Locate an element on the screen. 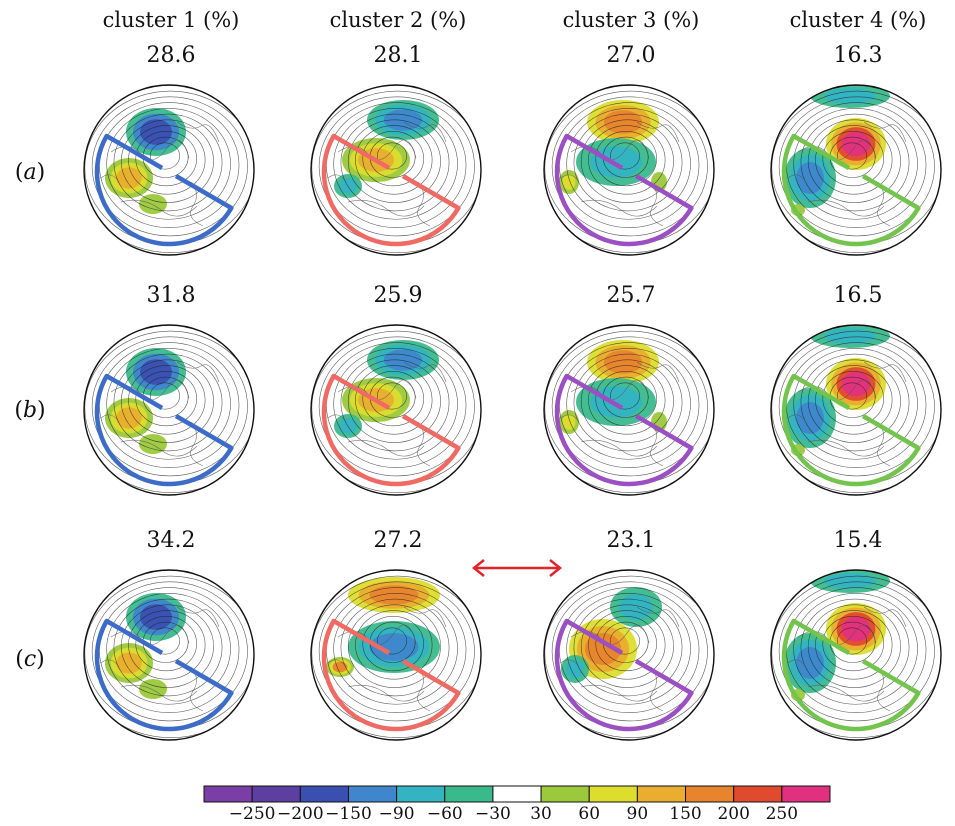 The width and height of the screenshot is (955, 826). double-arrow-icon is located at coordinates (517, 568).